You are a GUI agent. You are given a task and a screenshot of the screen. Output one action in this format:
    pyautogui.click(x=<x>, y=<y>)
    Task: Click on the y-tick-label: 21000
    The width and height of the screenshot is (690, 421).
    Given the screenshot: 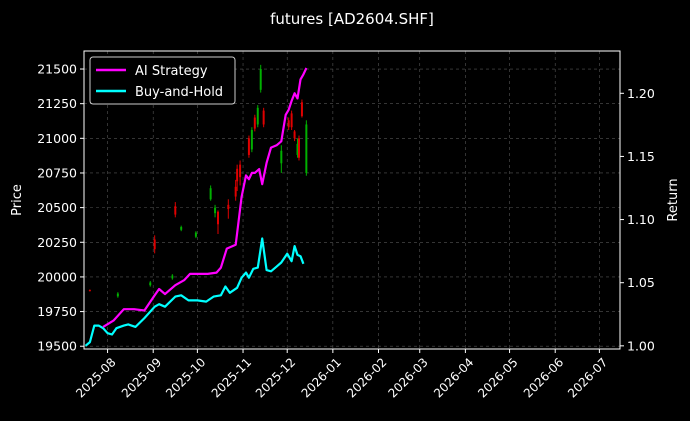 What is the action you would take?
    pyautogui.click(x=57, y=138)
    